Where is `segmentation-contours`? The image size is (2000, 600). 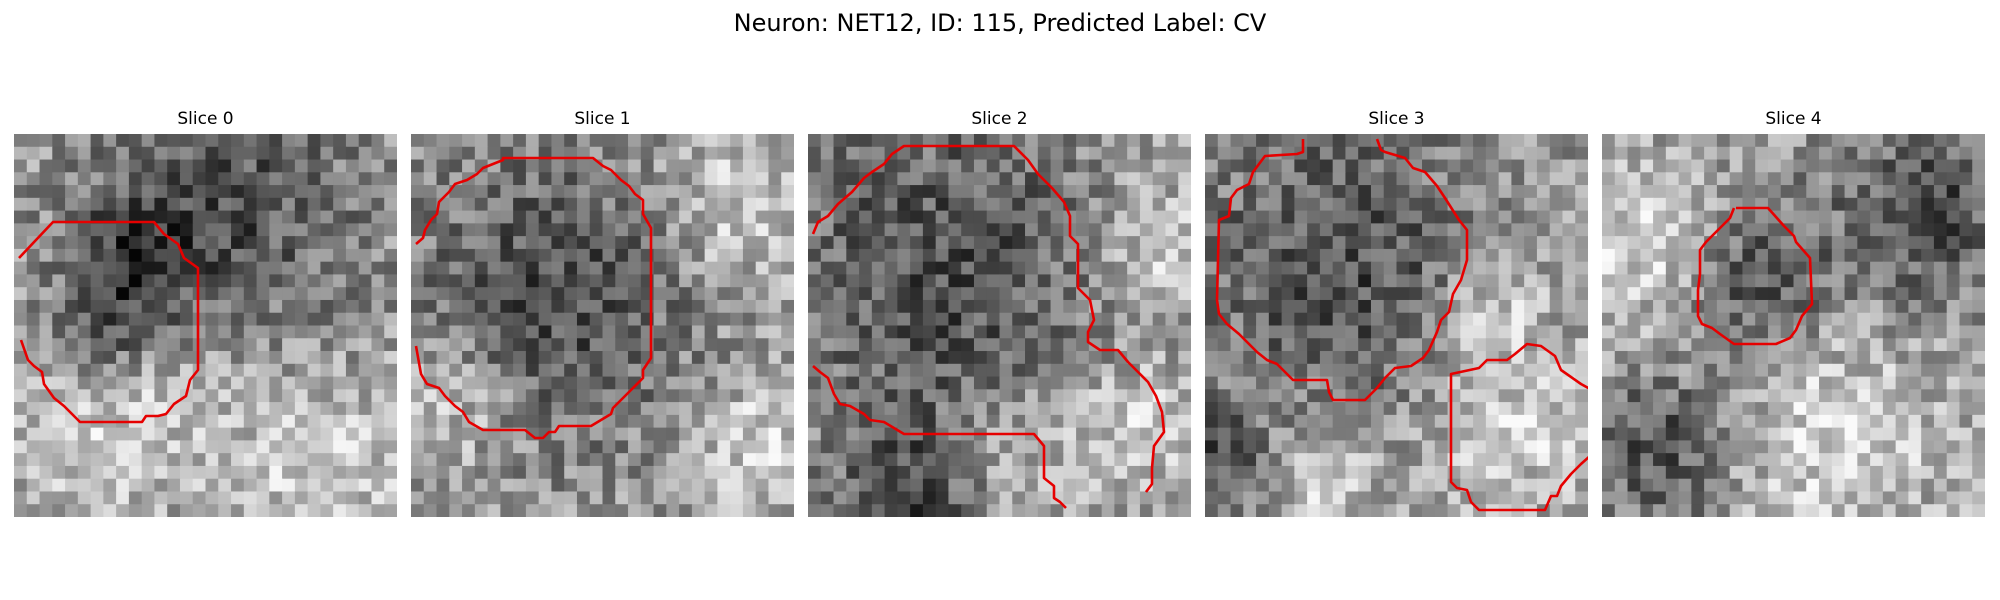
segmentation-contours is located at coordinates (988, 326).